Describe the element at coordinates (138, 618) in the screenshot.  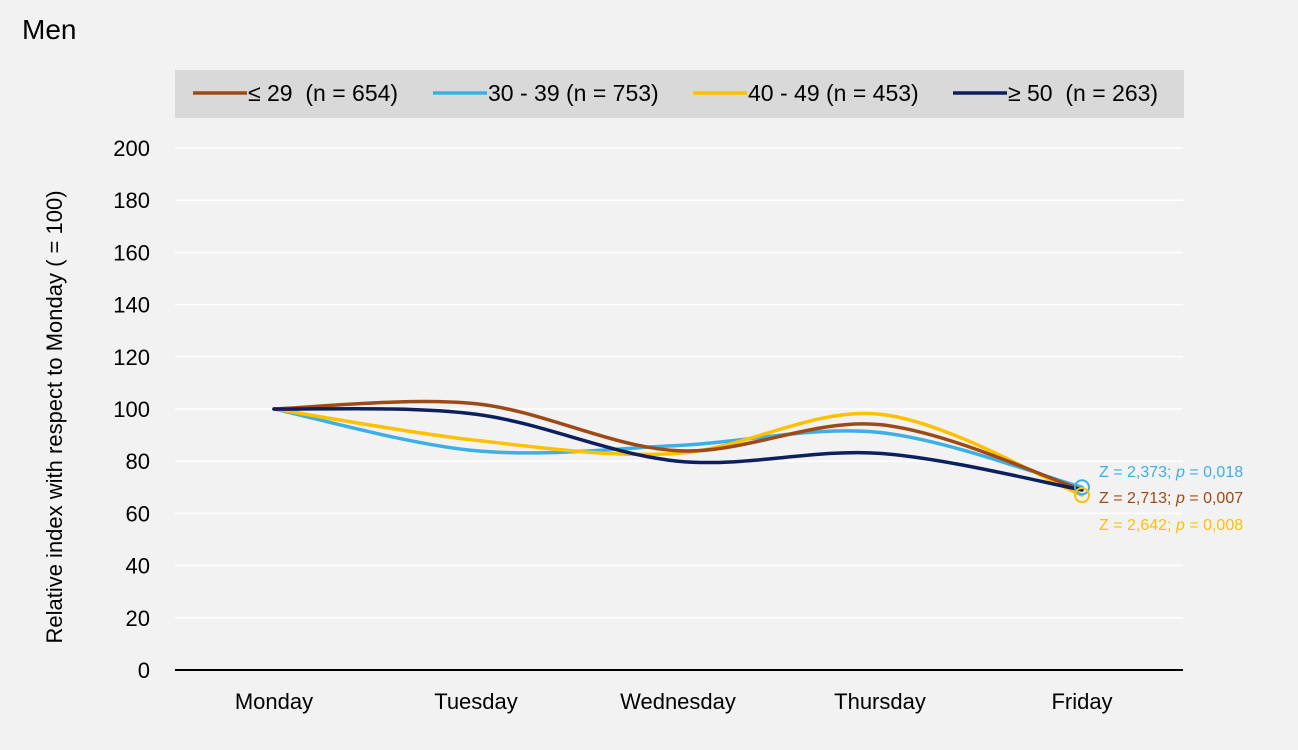
I see `y-tick-label: 20` at that location.